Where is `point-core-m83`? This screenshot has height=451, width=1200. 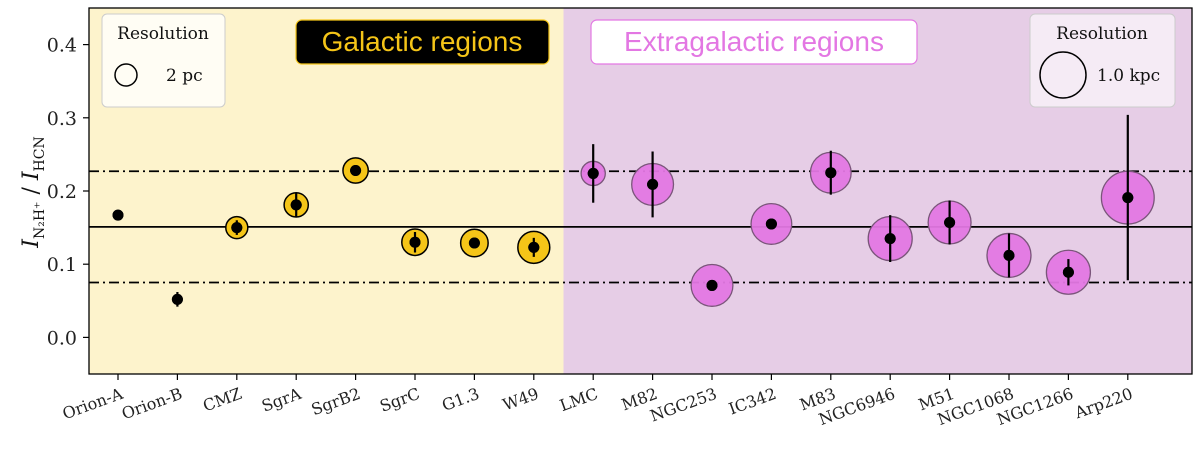
point-core-m83 is located at coordinates (831, 173).